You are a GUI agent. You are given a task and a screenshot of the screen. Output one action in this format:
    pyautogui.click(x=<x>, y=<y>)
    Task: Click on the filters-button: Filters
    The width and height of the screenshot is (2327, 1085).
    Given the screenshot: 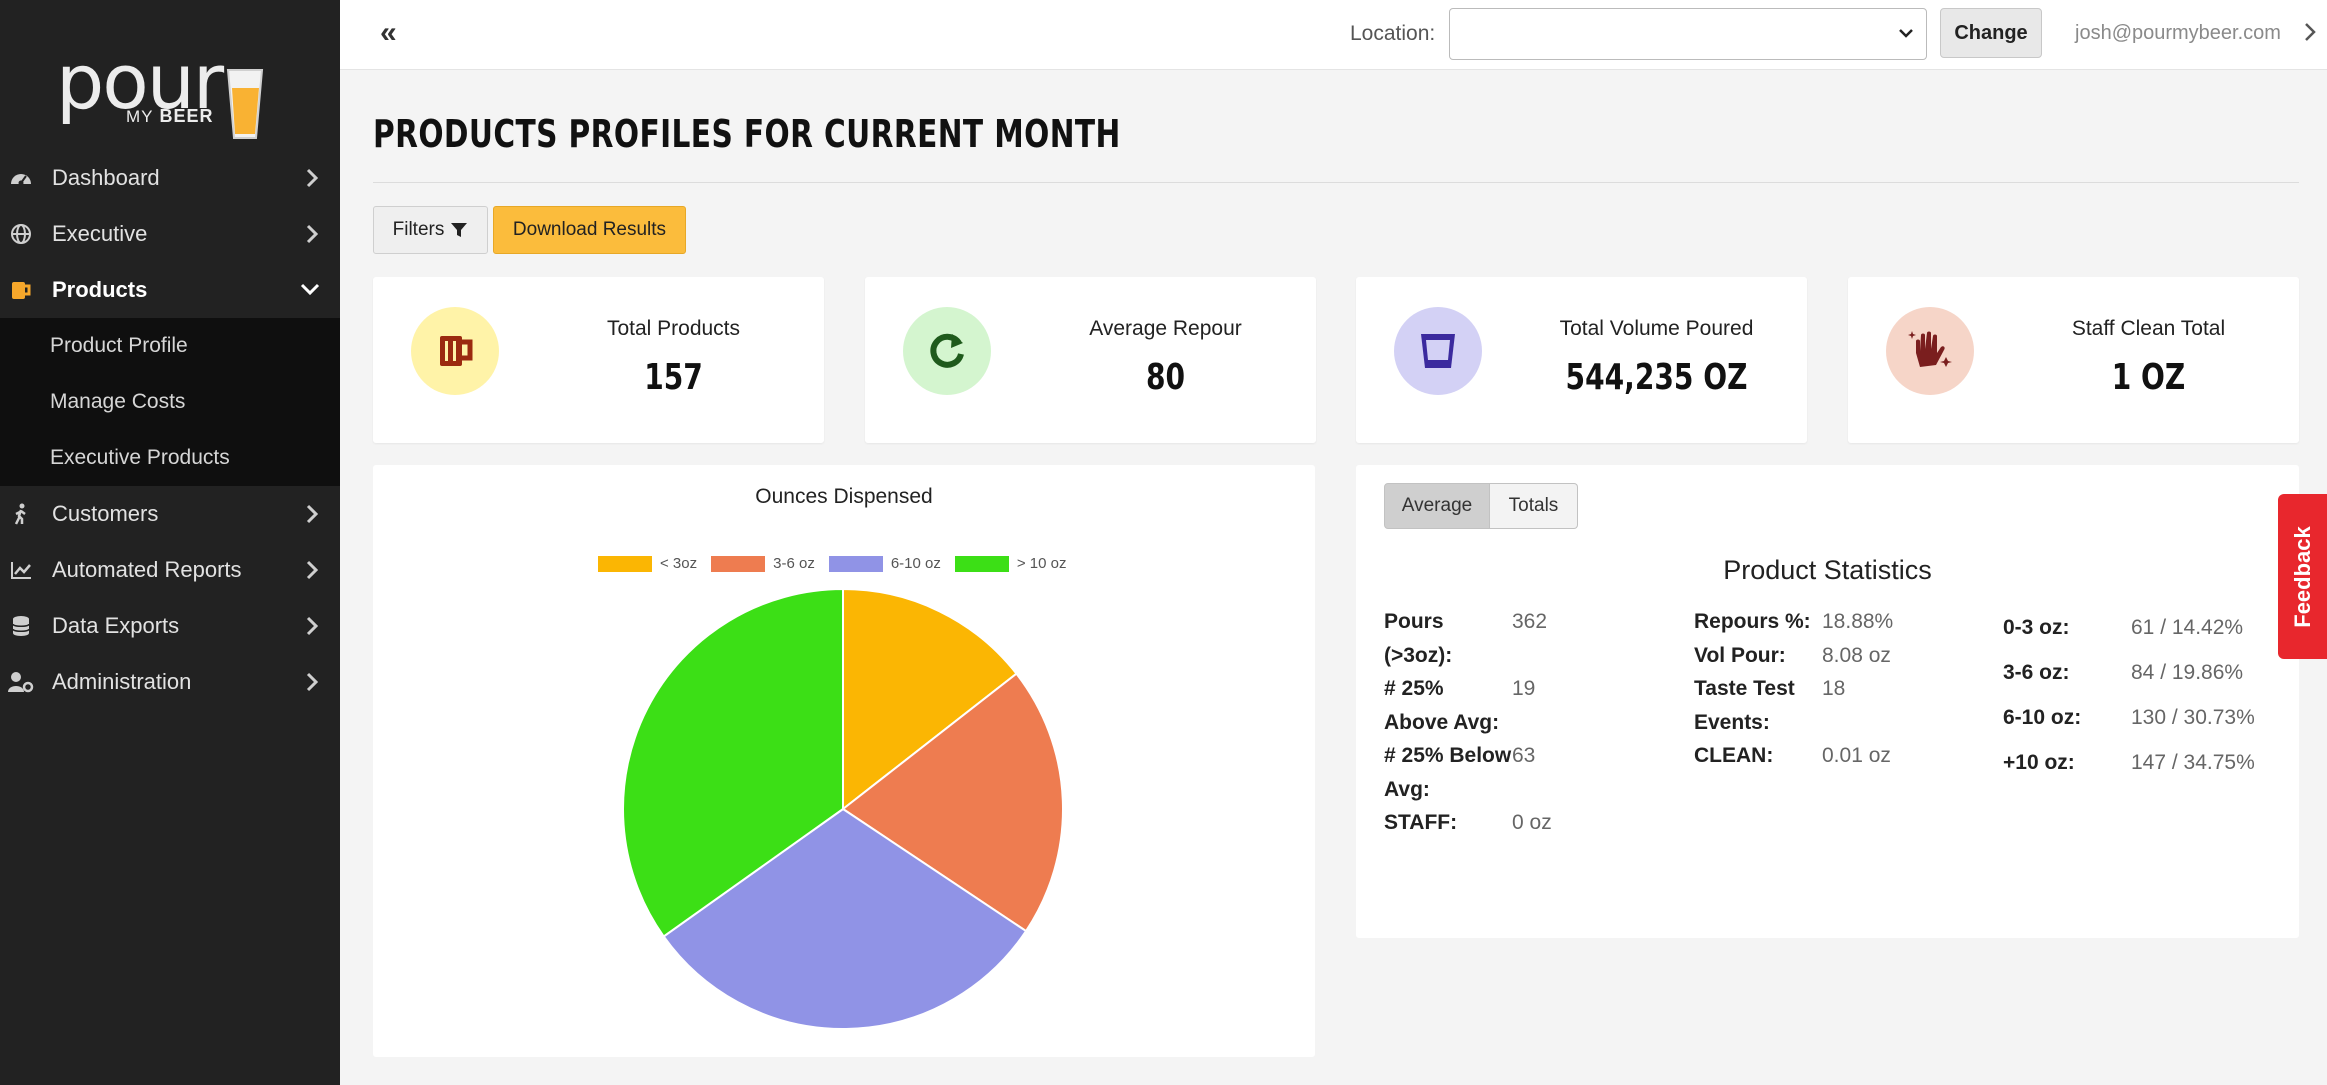 What is the action you would take?
    pyautogui.click(x=430, y=230)
    